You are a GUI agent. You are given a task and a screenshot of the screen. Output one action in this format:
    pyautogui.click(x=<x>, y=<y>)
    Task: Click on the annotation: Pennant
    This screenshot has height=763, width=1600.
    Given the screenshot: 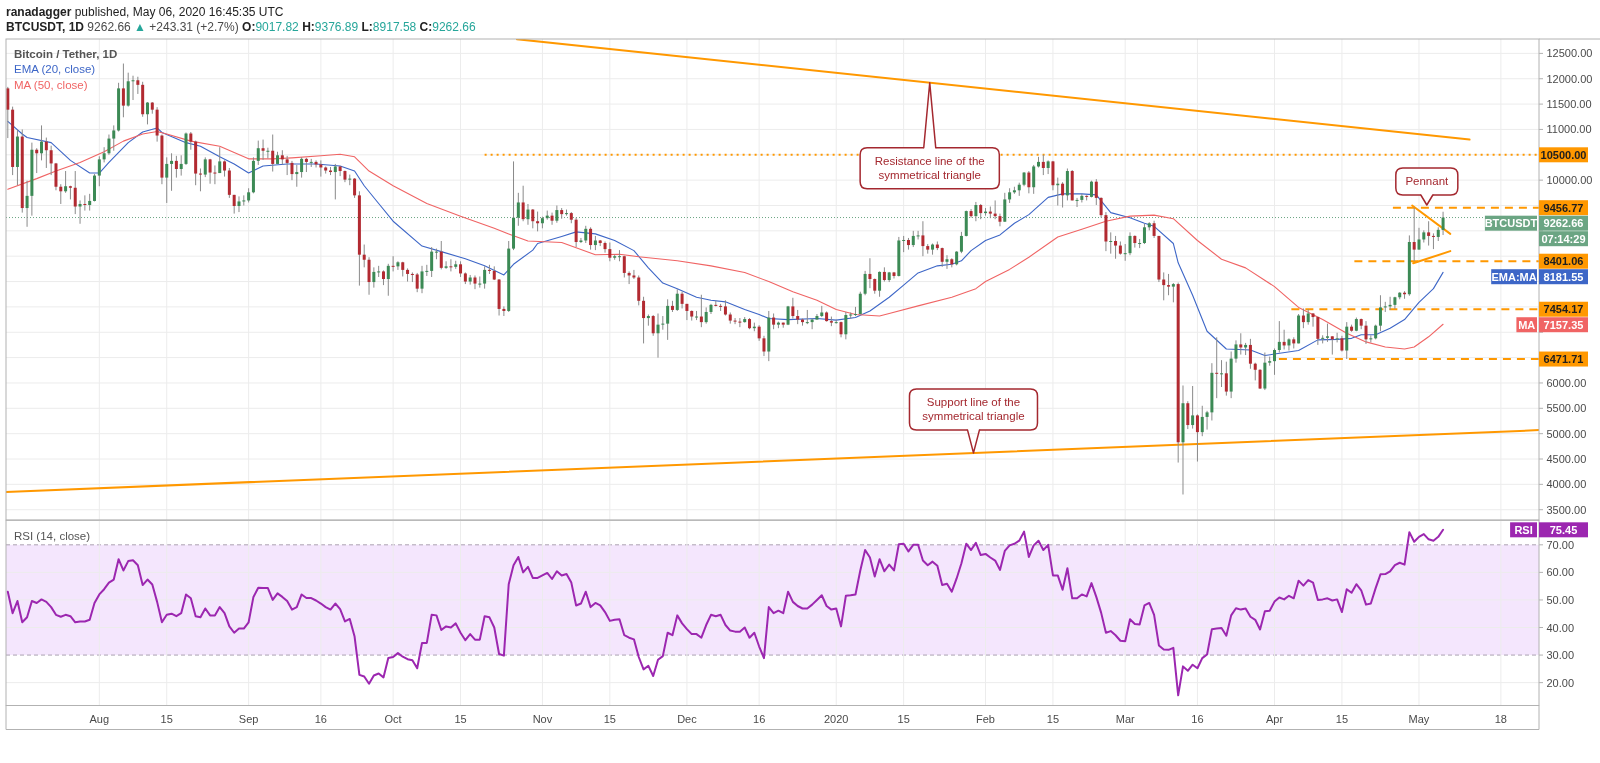 What is the action you would take?
    pyautogui.click(x=1427, y=181)
    